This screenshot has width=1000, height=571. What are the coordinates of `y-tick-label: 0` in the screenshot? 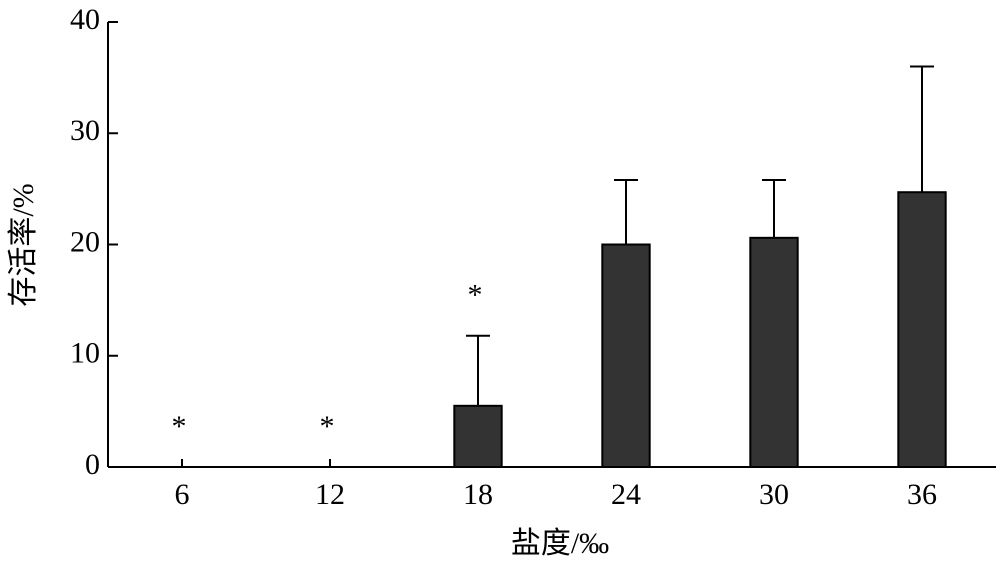 It's located at (92, 464).